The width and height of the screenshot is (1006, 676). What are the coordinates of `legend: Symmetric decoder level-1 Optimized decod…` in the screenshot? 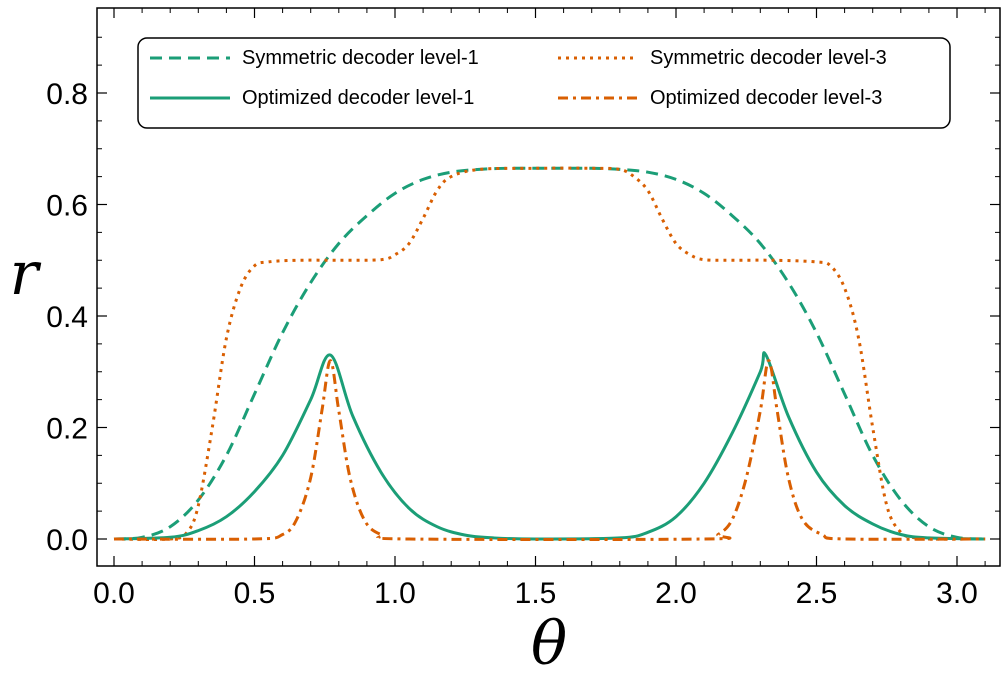 It's located at (544, 83).